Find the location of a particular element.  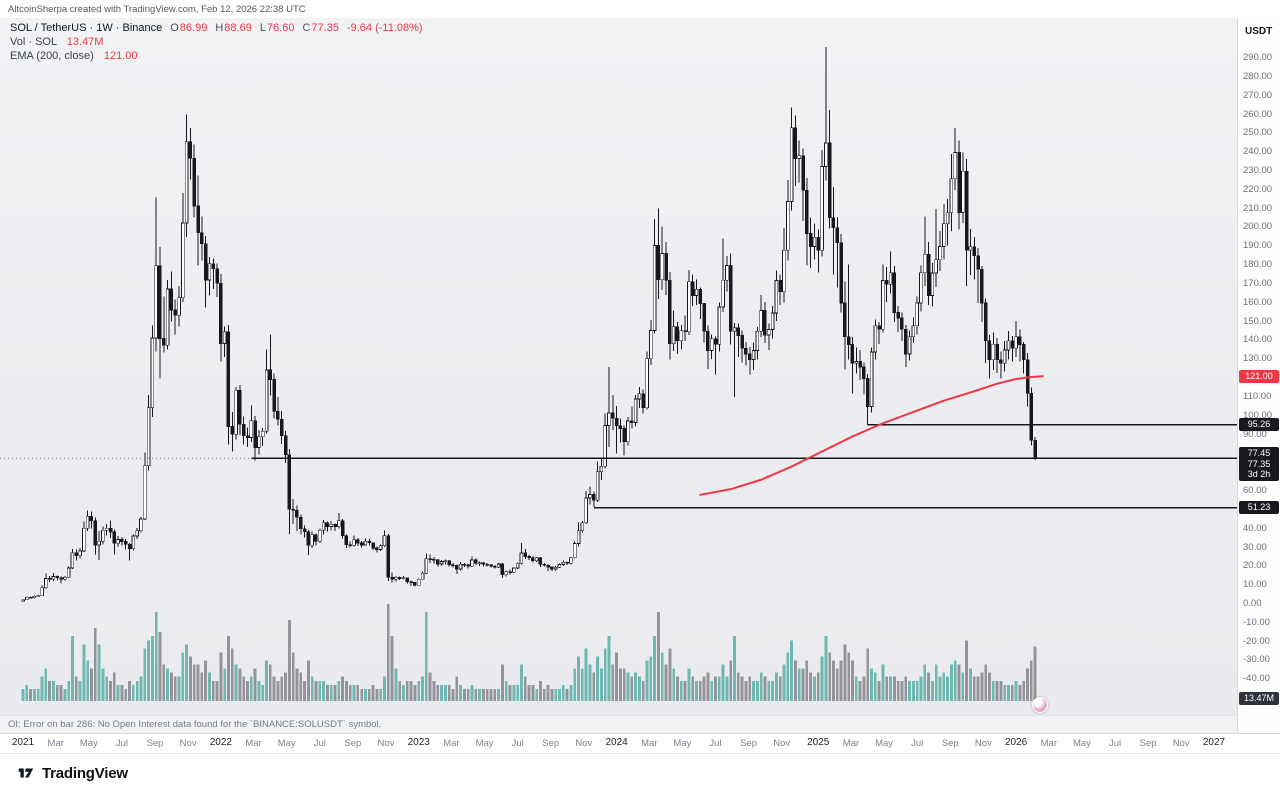

ema-line is located at coordinates (871, 435).